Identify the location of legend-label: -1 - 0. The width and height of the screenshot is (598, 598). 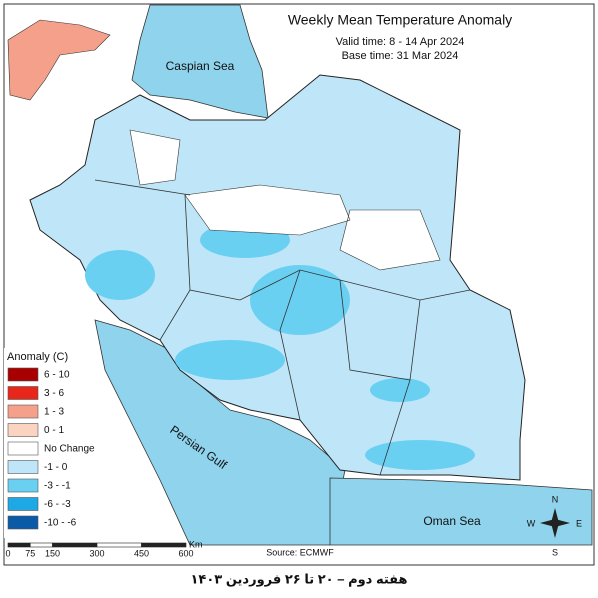
(56, 467).